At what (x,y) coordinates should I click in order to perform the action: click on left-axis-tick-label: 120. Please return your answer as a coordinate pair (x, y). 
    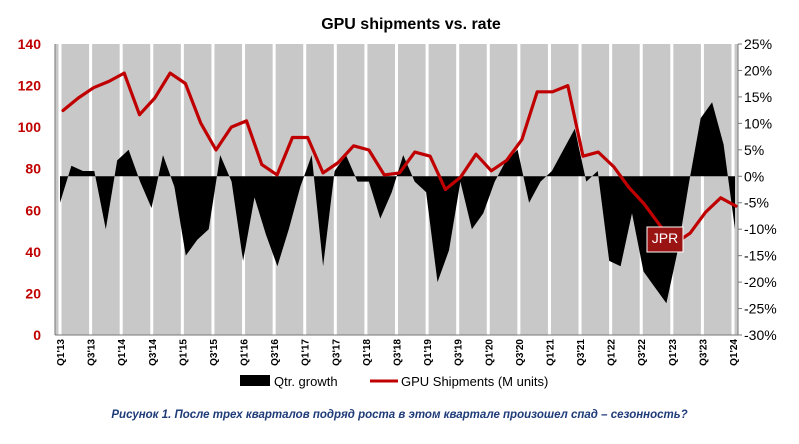
    Looking at the image, I should click on (30, 86).